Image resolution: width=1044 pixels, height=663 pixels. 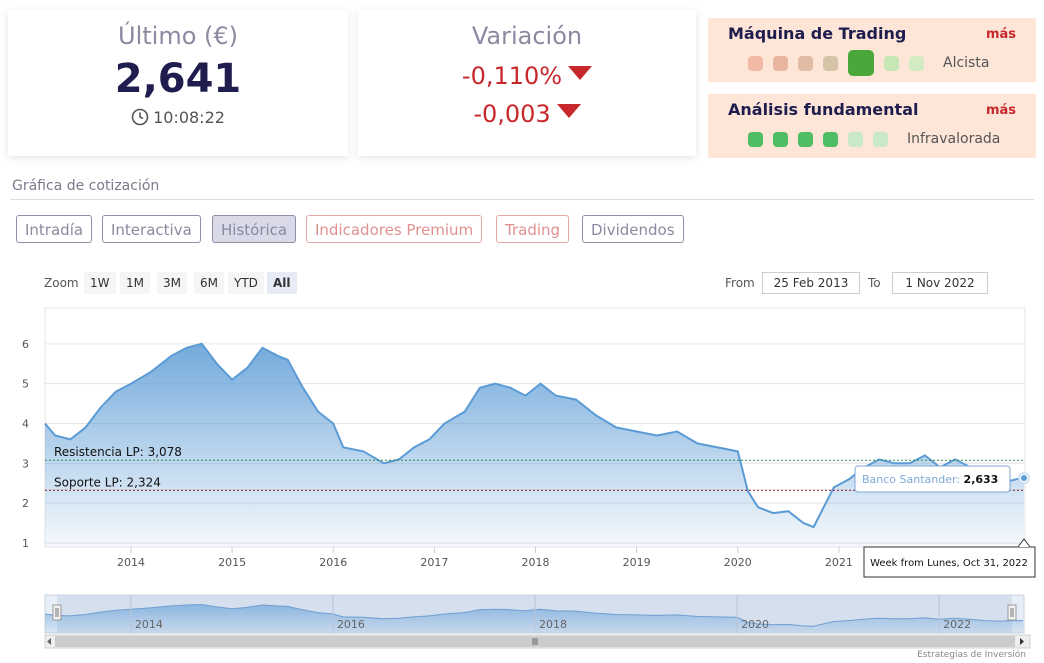 What do you see at coordinates (823, 109) in the screenshot?
I see `fundamental-analysis-title: Análisis fundamental` at bounding box center [823, 109].